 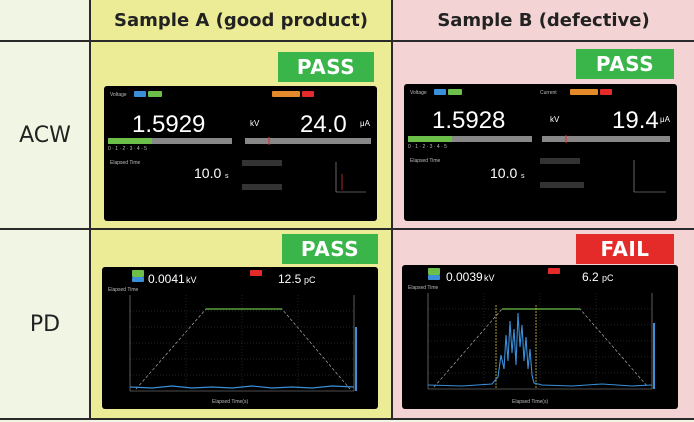 I want to click on acw-voltage-value: 1.5929, so click(x=168, y=124).